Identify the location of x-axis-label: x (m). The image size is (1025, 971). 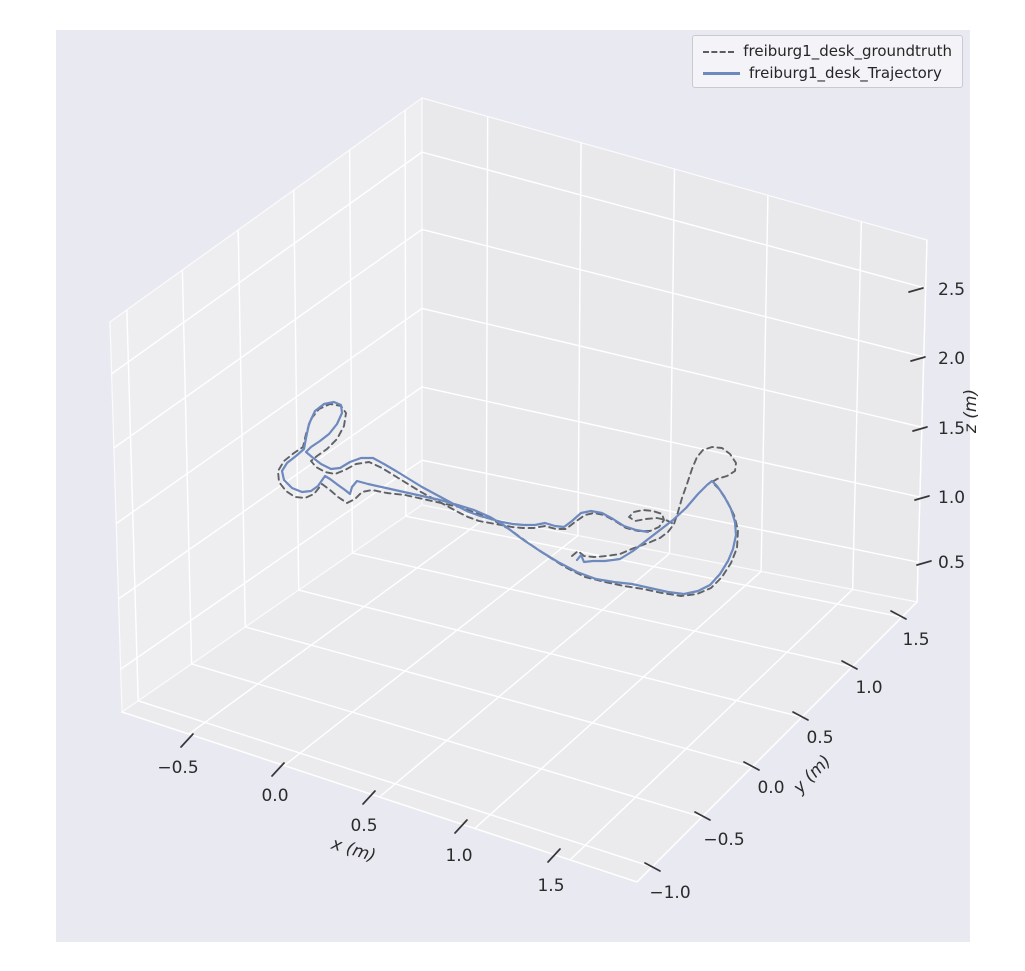
(353, 850).